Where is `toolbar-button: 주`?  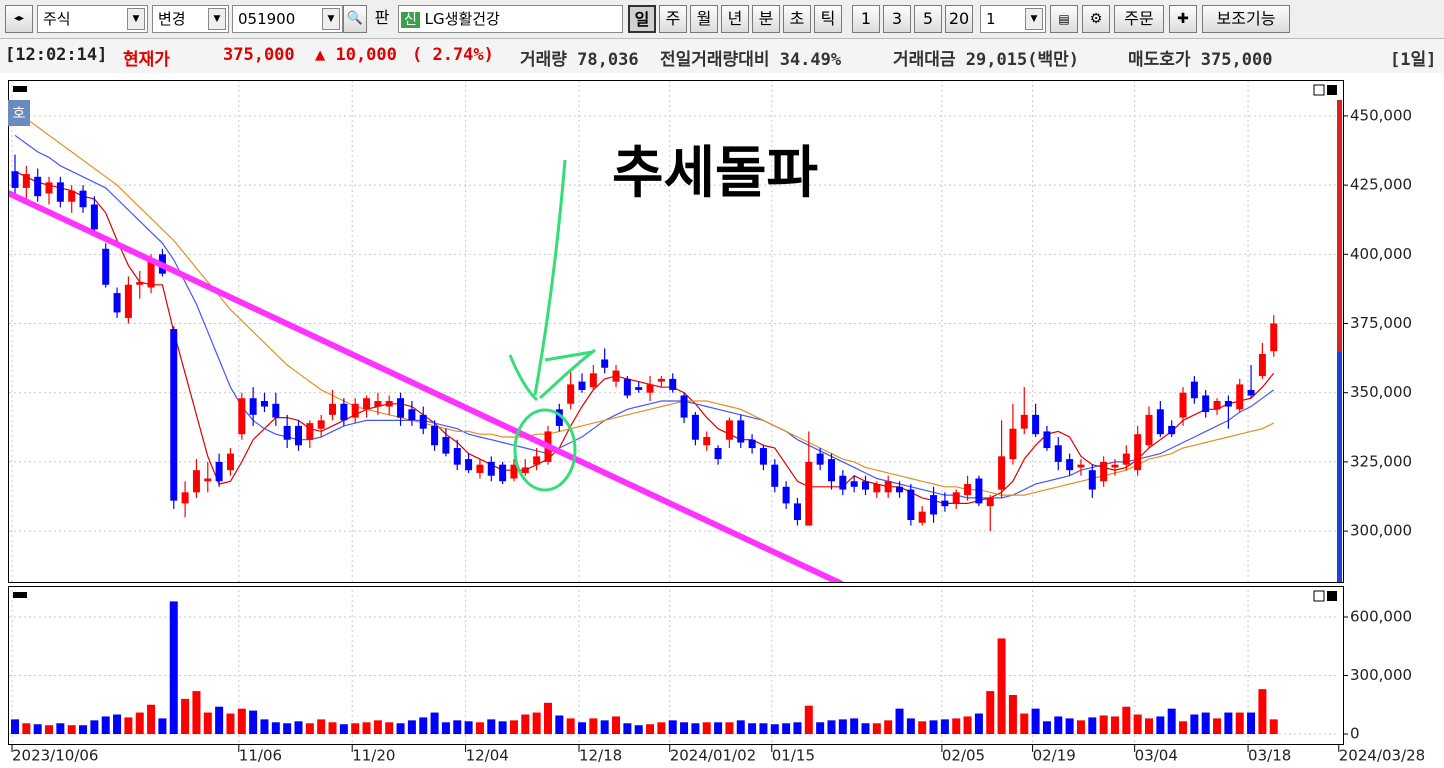
toolbar-button: 주 is located at coordinates (673, 19).